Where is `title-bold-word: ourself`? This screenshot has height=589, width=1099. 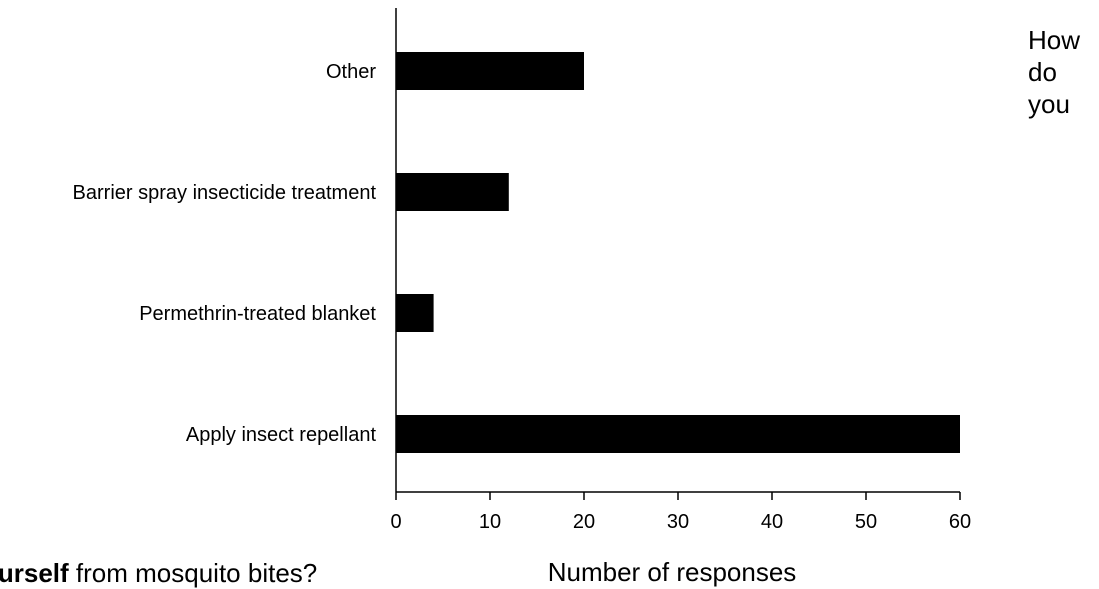
title-bold-word: ourself is located at coordinates (34, 573).